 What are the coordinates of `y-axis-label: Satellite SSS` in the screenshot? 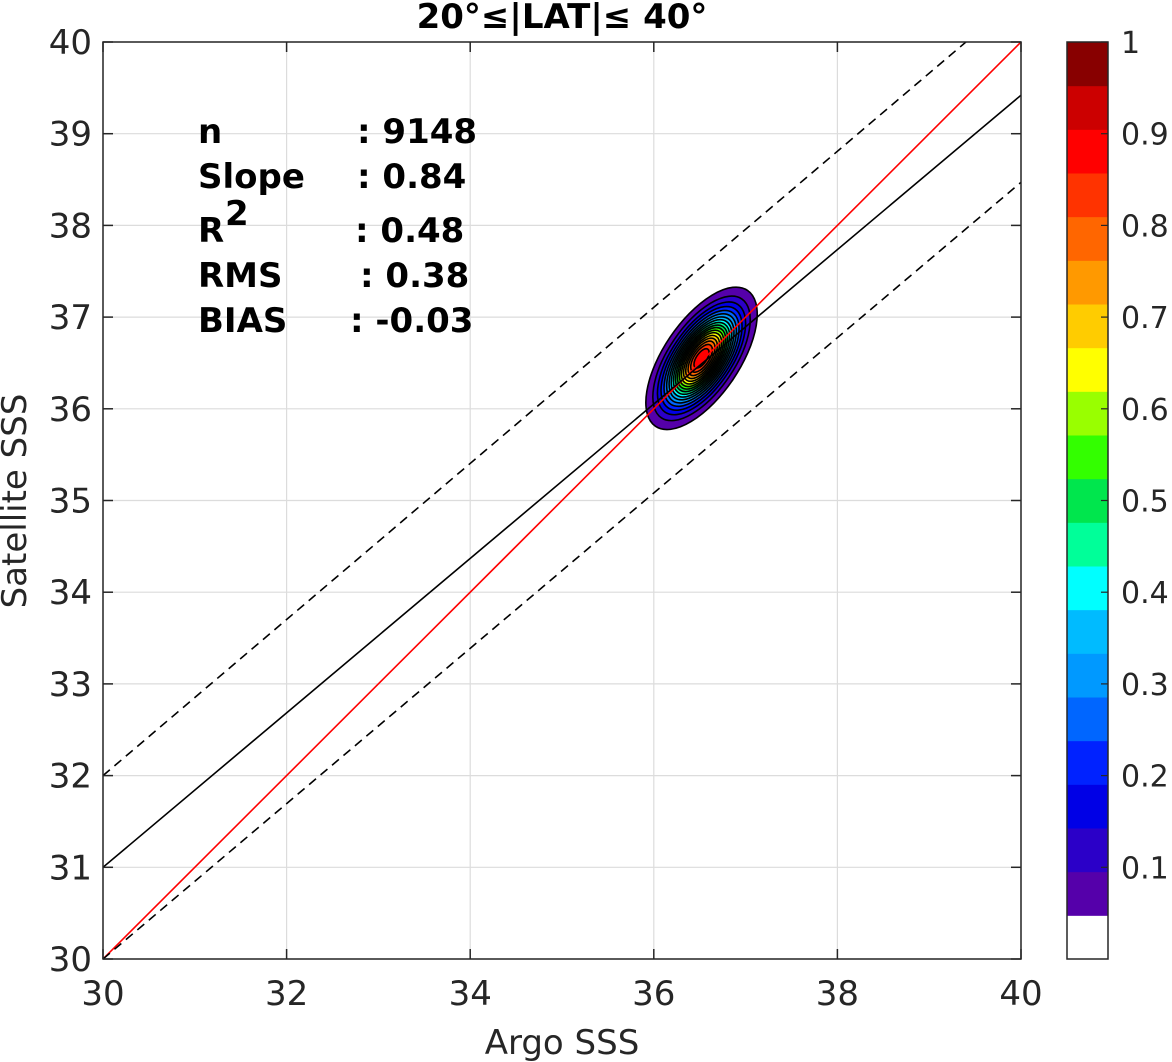 It's located at (17, 501).